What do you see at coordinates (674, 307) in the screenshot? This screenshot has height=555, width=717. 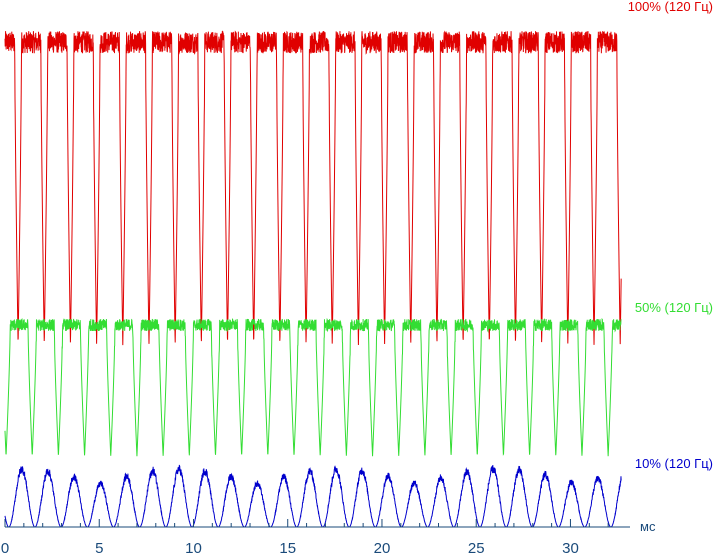 I see `series-label-2: 50% (120 Гц)` at bounding box center [674, 307].